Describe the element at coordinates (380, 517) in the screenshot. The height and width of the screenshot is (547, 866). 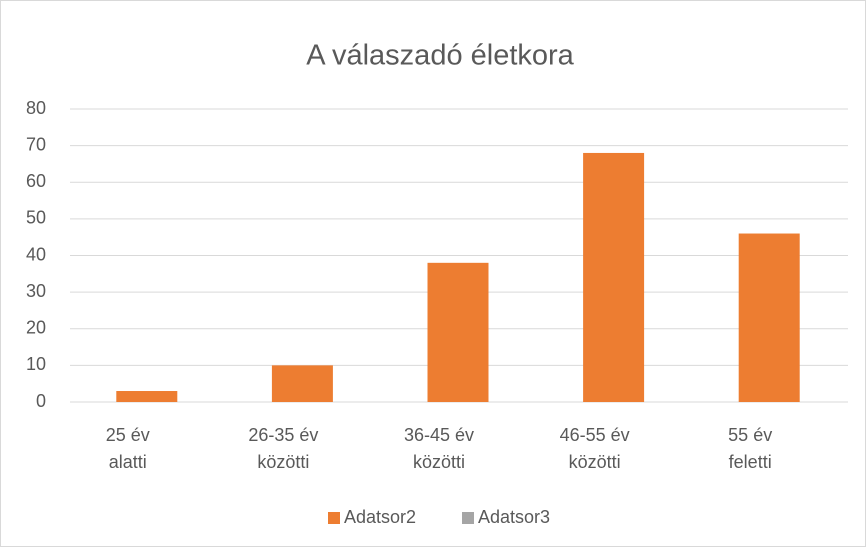
I see `legend-label: Adatsor2` at that location.